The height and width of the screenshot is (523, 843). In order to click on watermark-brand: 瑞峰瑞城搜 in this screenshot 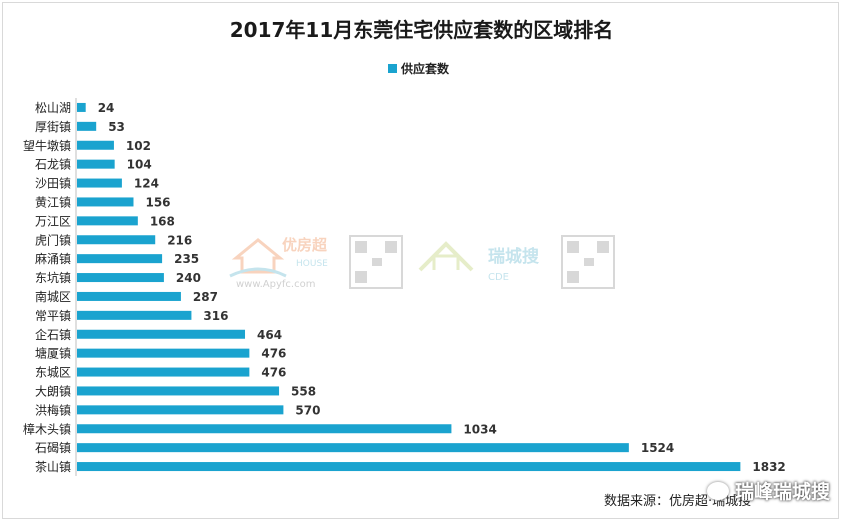, I will do `click(768, 490)`.